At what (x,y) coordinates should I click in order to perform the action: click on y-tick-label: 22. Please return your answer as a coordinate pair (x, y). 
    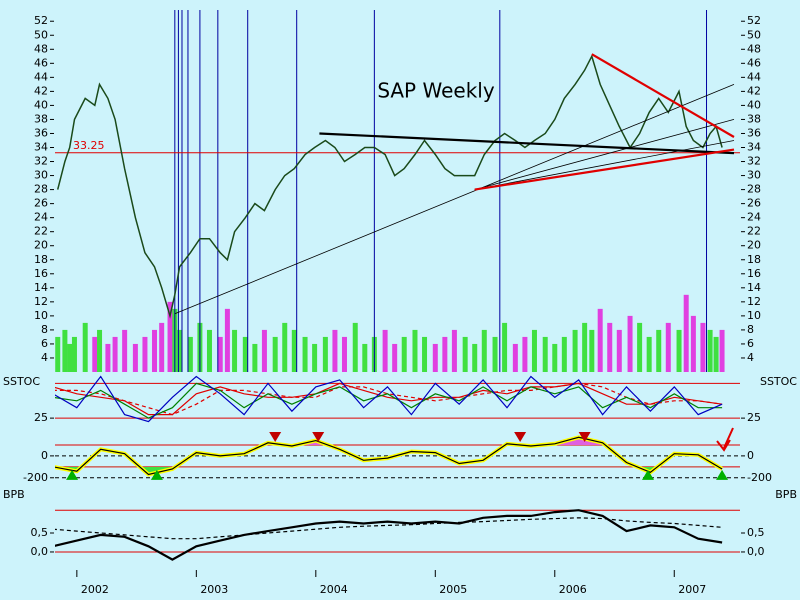
    Looking at the image, I should click on (754, 231).